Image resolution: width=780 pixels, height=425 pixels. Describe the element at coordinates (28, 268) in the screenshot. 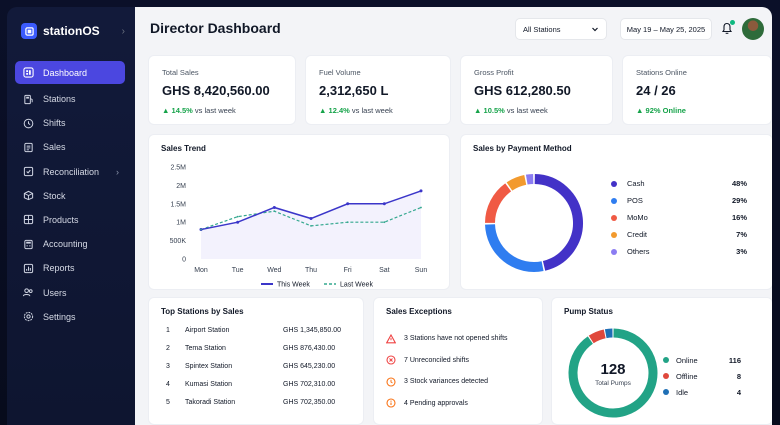

I see `report-icon` at that location.